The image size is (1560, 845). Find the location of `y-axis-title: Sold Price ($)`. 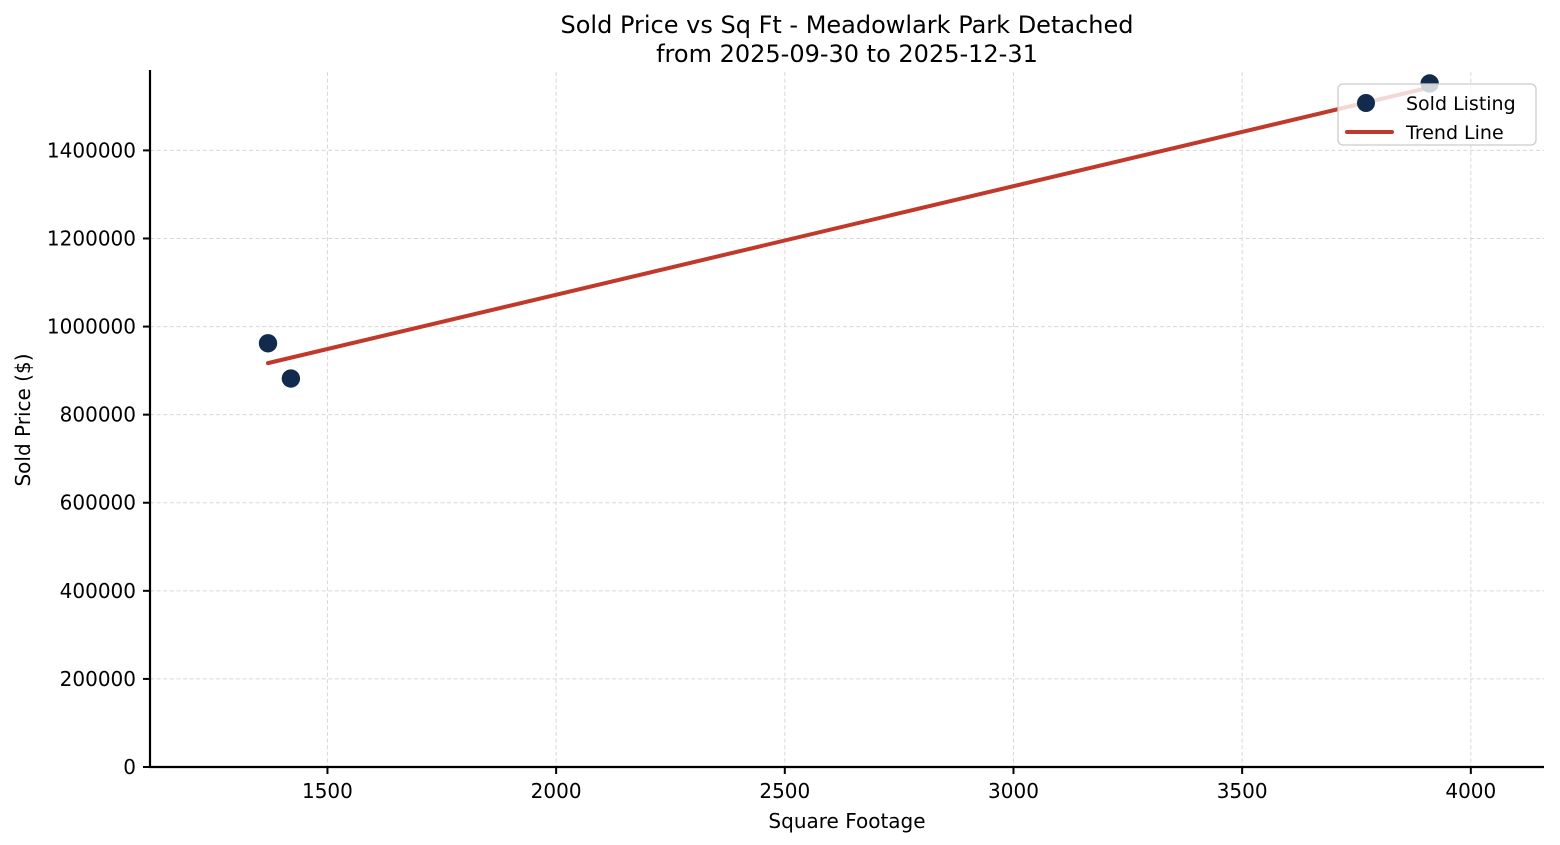

y-axis-title: Sold Price ($) is located at coordinates (23, 420).